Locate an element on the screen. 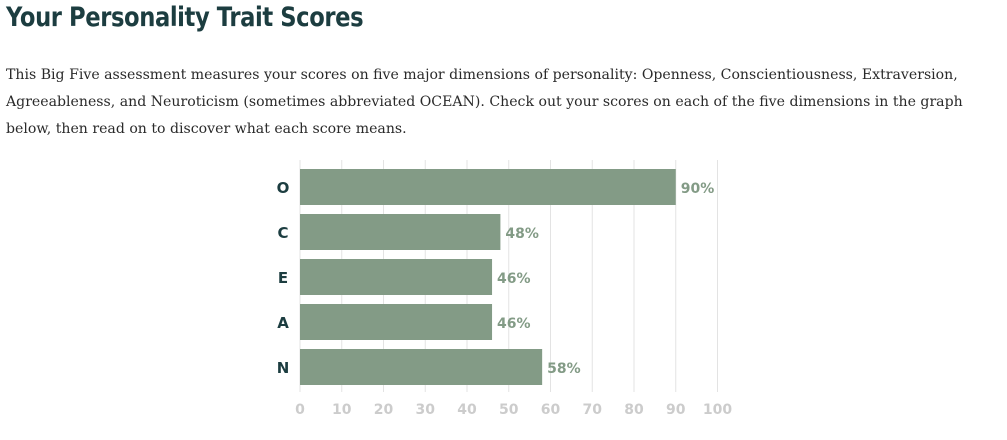 The width and height of the screenshot is (1007, 440). x-tick-label: 10 is located at coordinates (342, 410).